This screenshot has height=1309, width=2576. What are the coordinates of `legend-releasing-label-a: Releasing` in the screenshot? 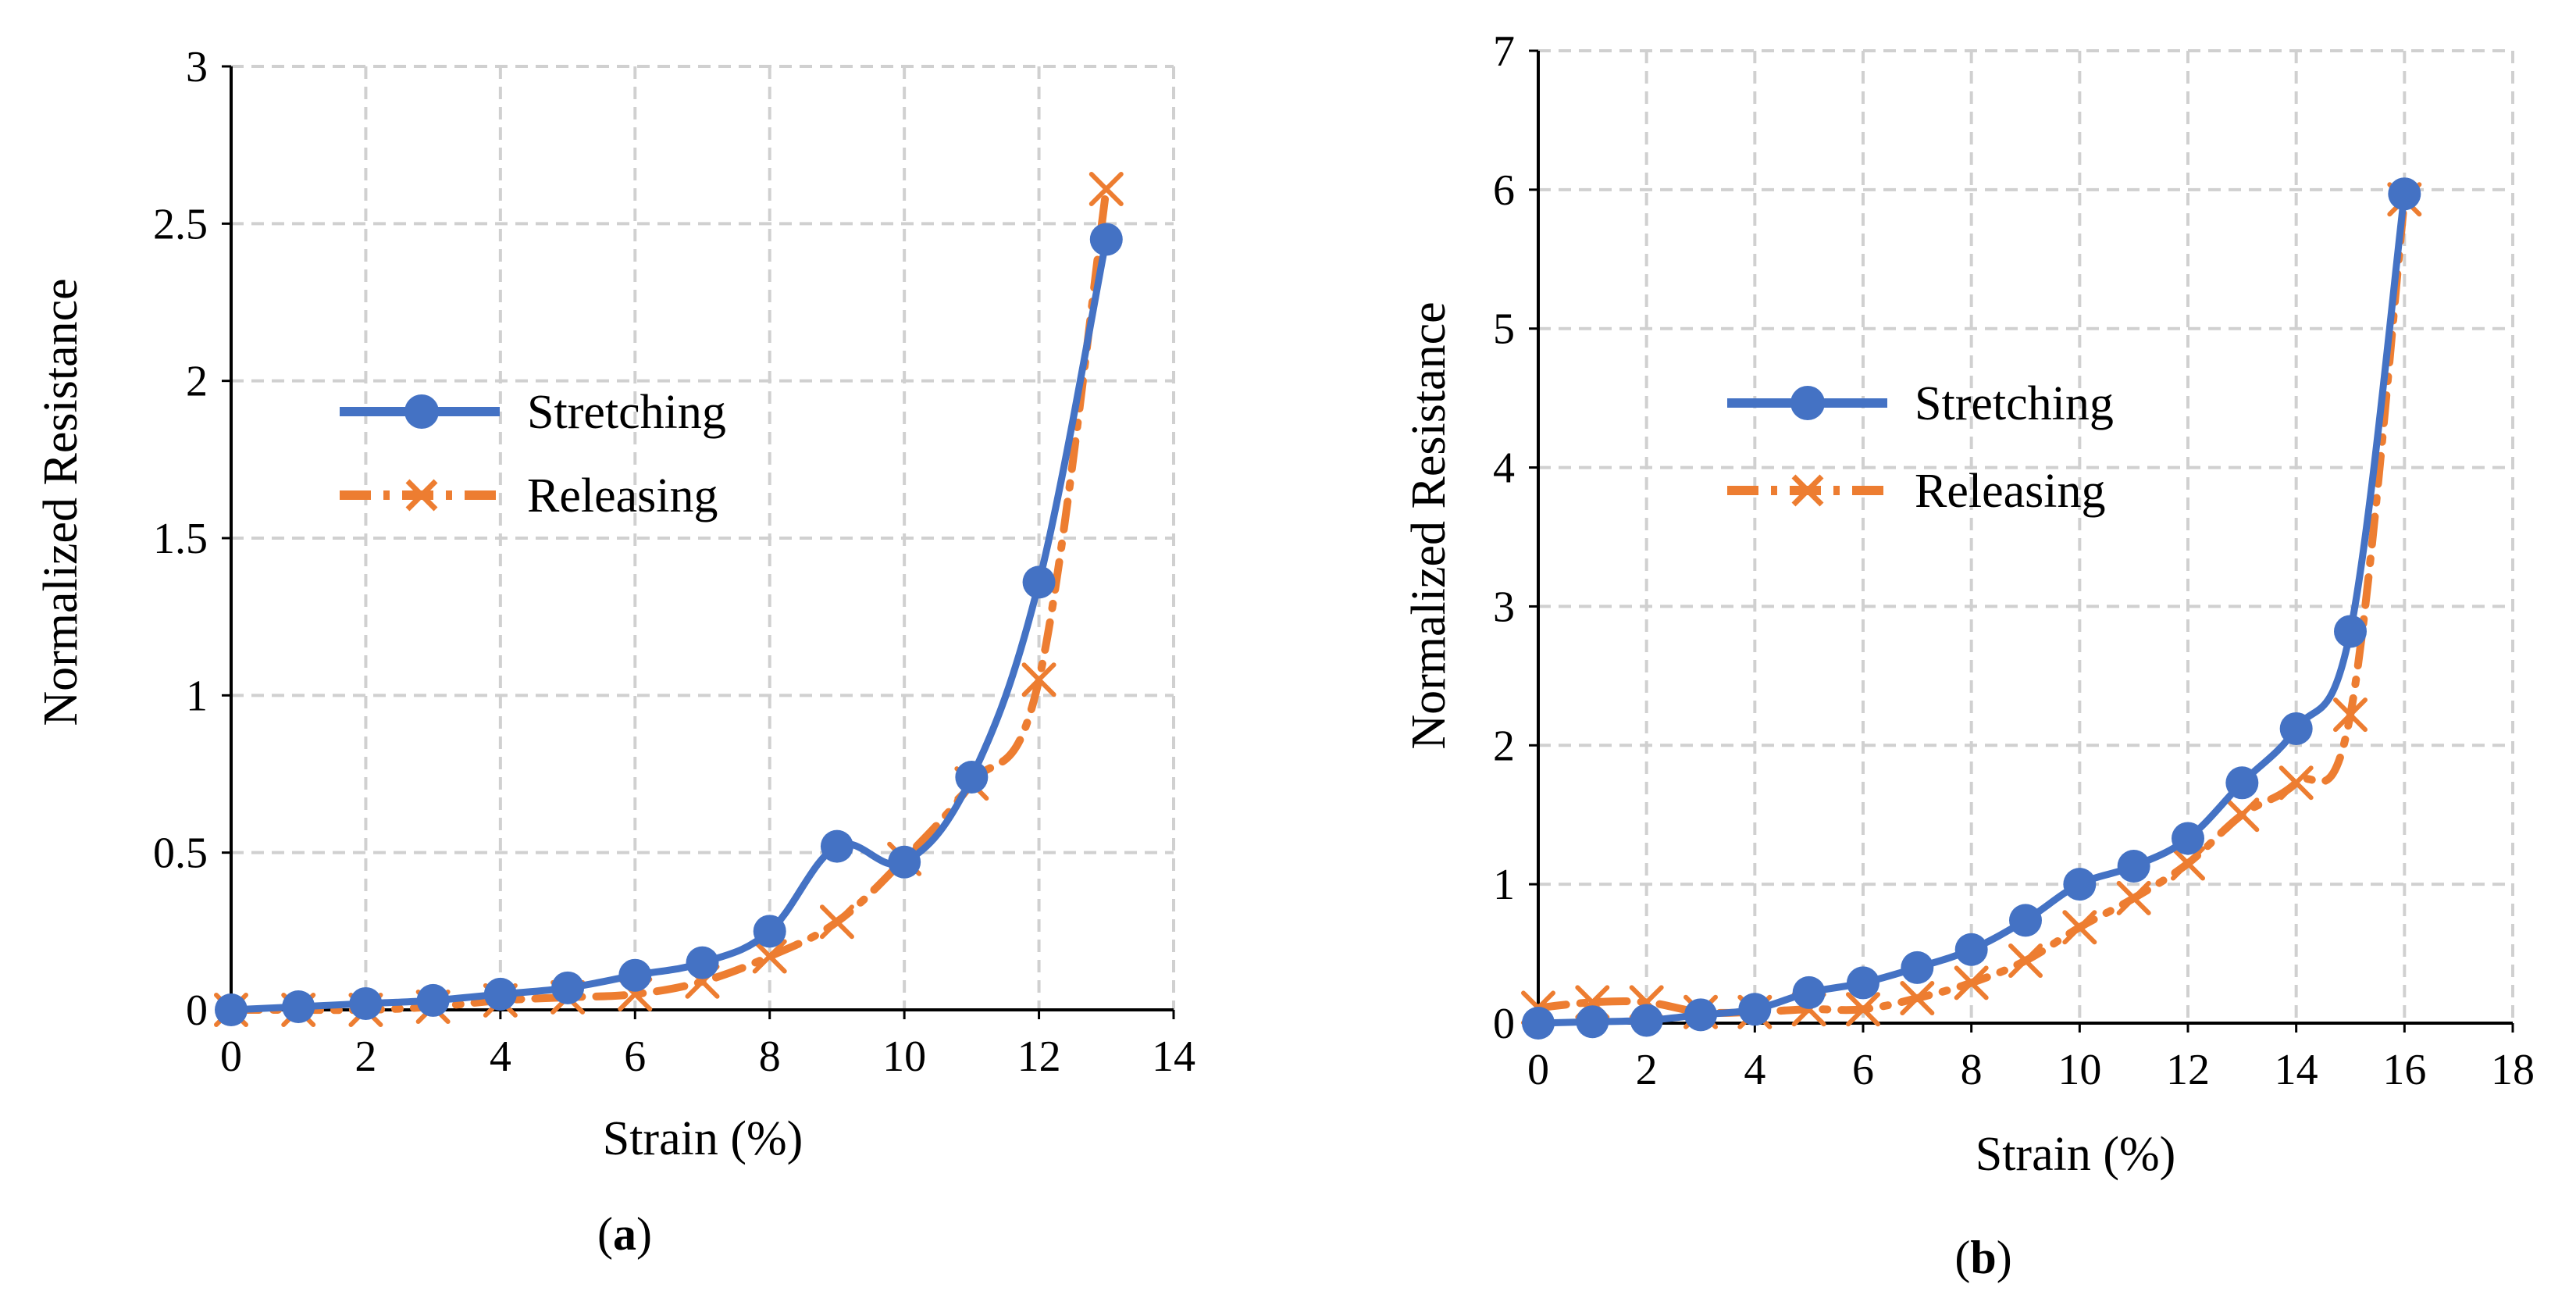 It's located at (622, 496).